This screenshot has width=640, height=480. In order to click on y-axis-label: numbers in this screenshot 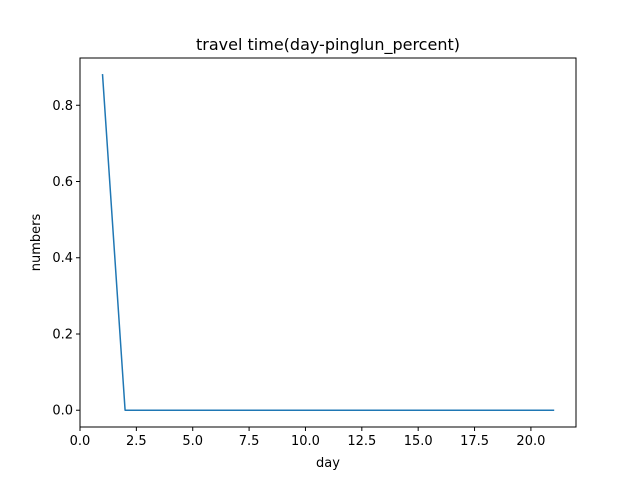, I will do `click(36, 243)`.